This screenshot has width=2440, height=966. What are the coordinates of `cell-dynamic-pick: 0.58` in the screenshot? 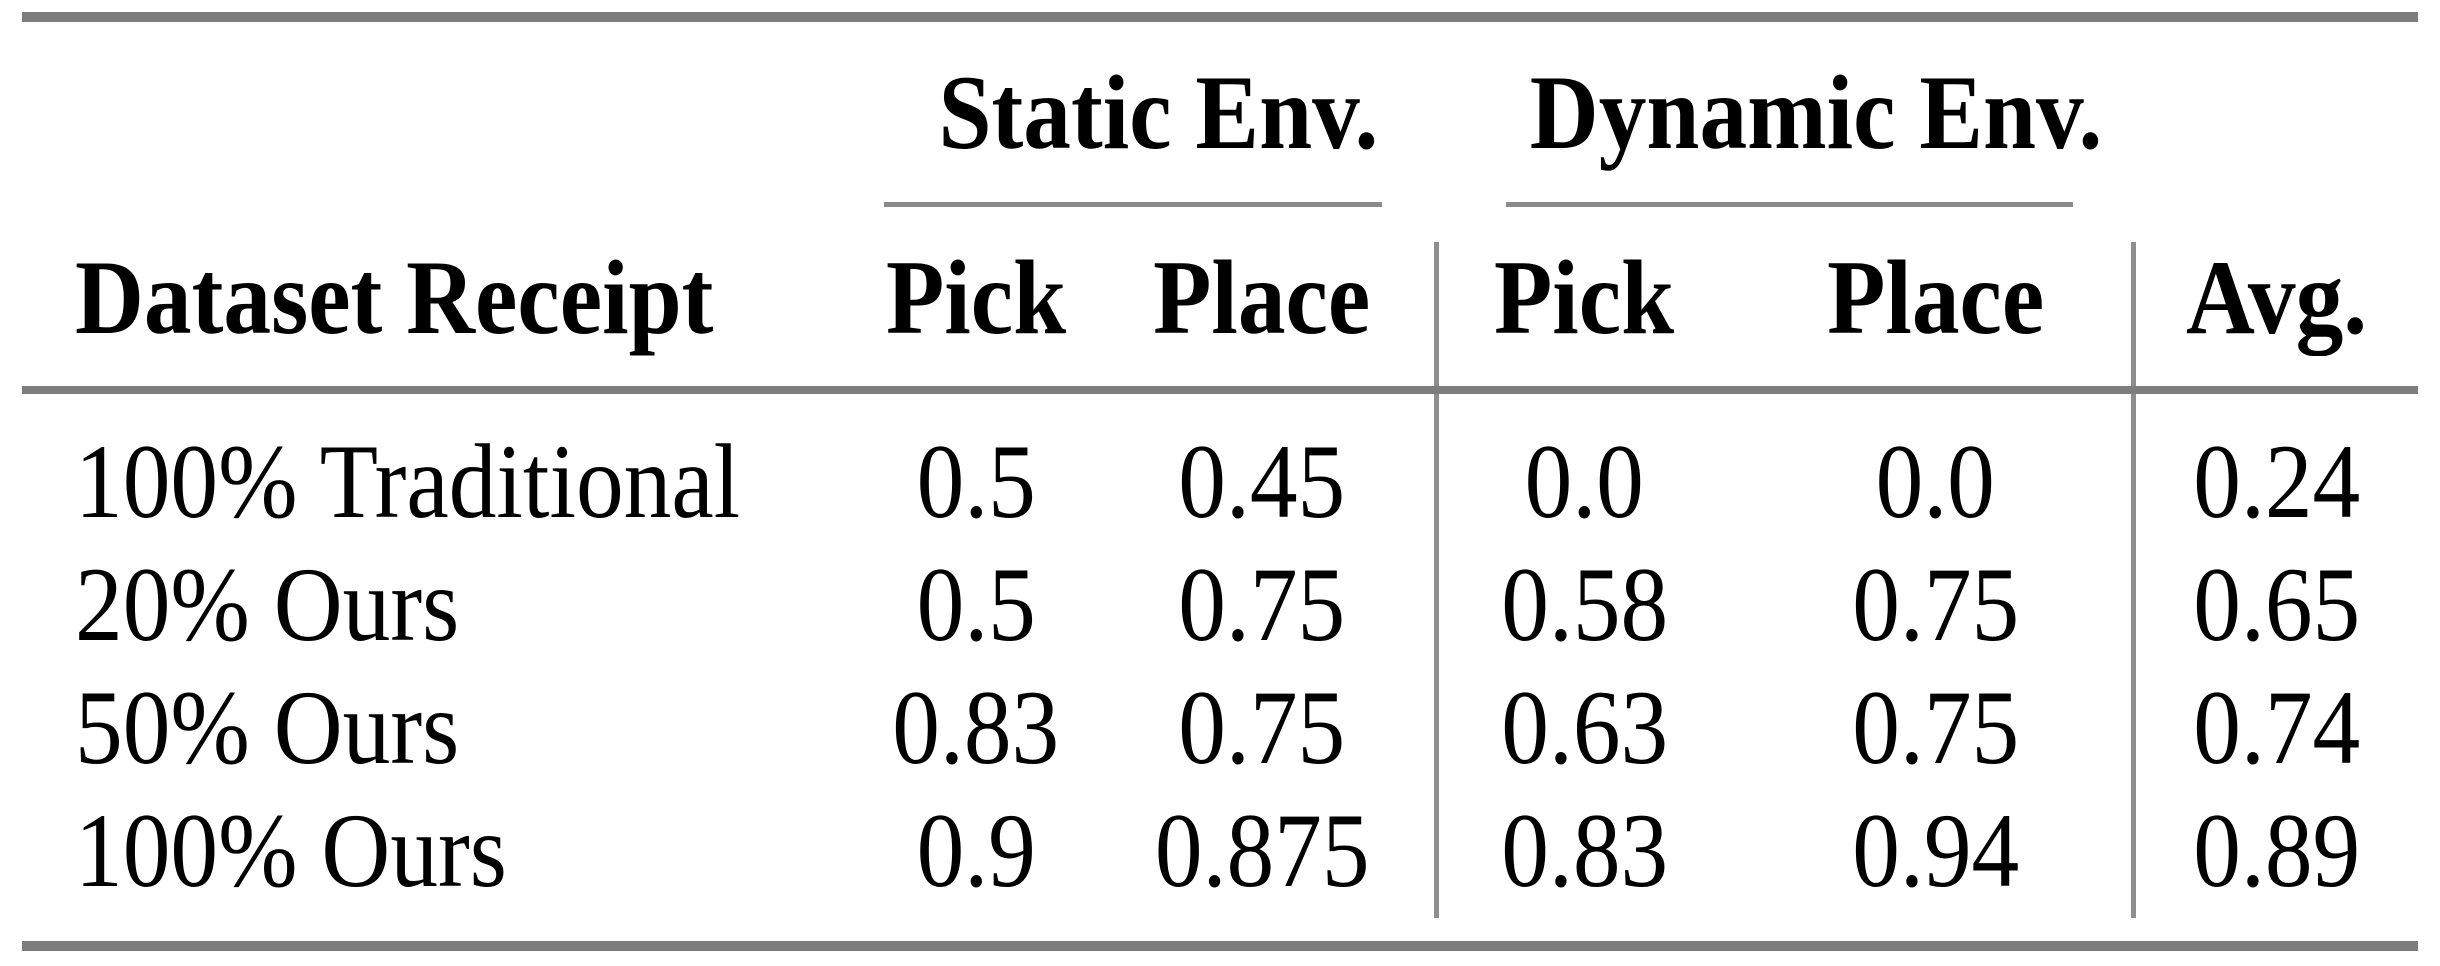 It's located at (1584, 604).